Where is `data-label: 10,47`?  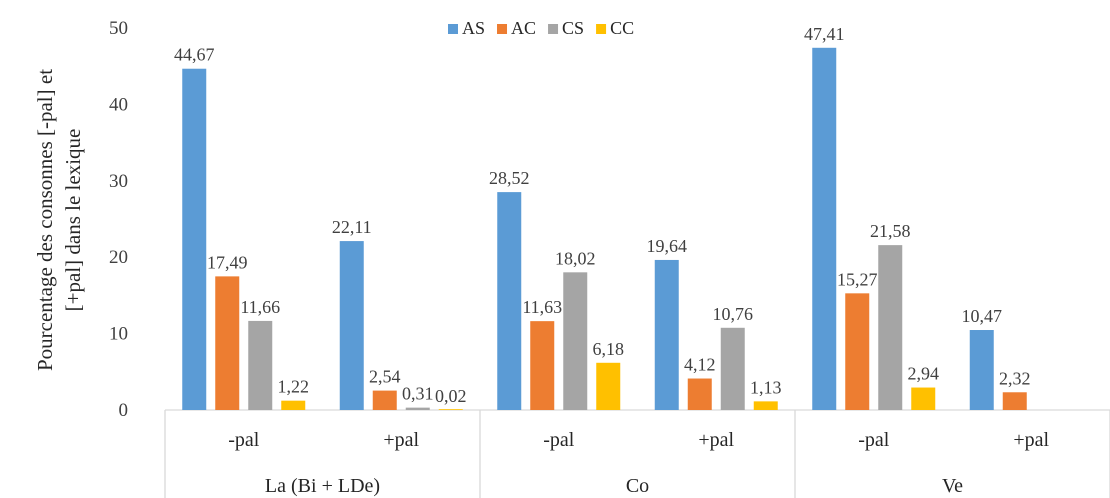
data-label: 10,47 is located at coordinates (982, 316).